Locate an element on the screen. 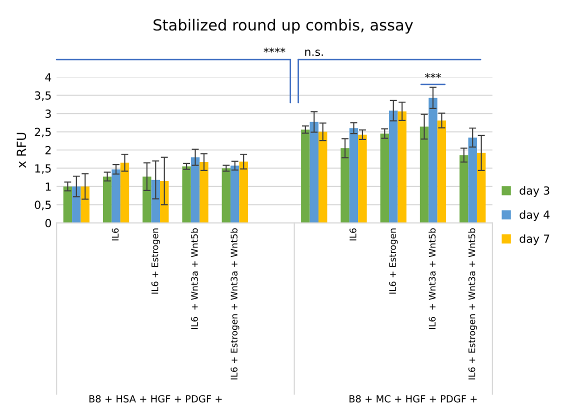  y-tick-label: 2,5 is located at coordinates (42, 133).